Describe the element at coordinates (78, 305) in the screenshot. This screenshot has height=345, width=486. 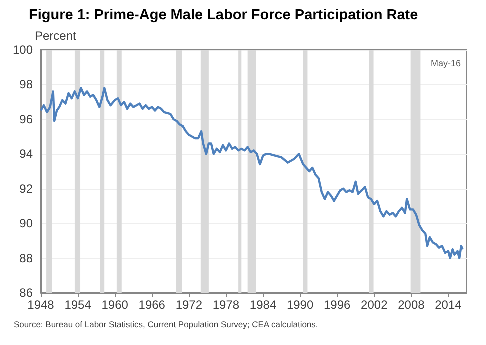
I see `x-tick-label: 1954` at that location.